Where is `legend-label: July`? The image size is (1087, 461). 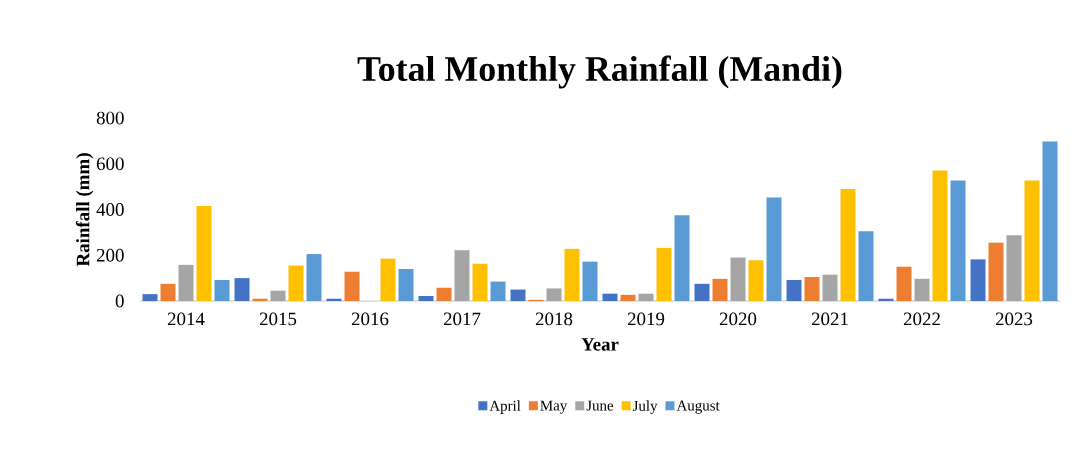 legend-label: July is located at coordinates (645, 407).